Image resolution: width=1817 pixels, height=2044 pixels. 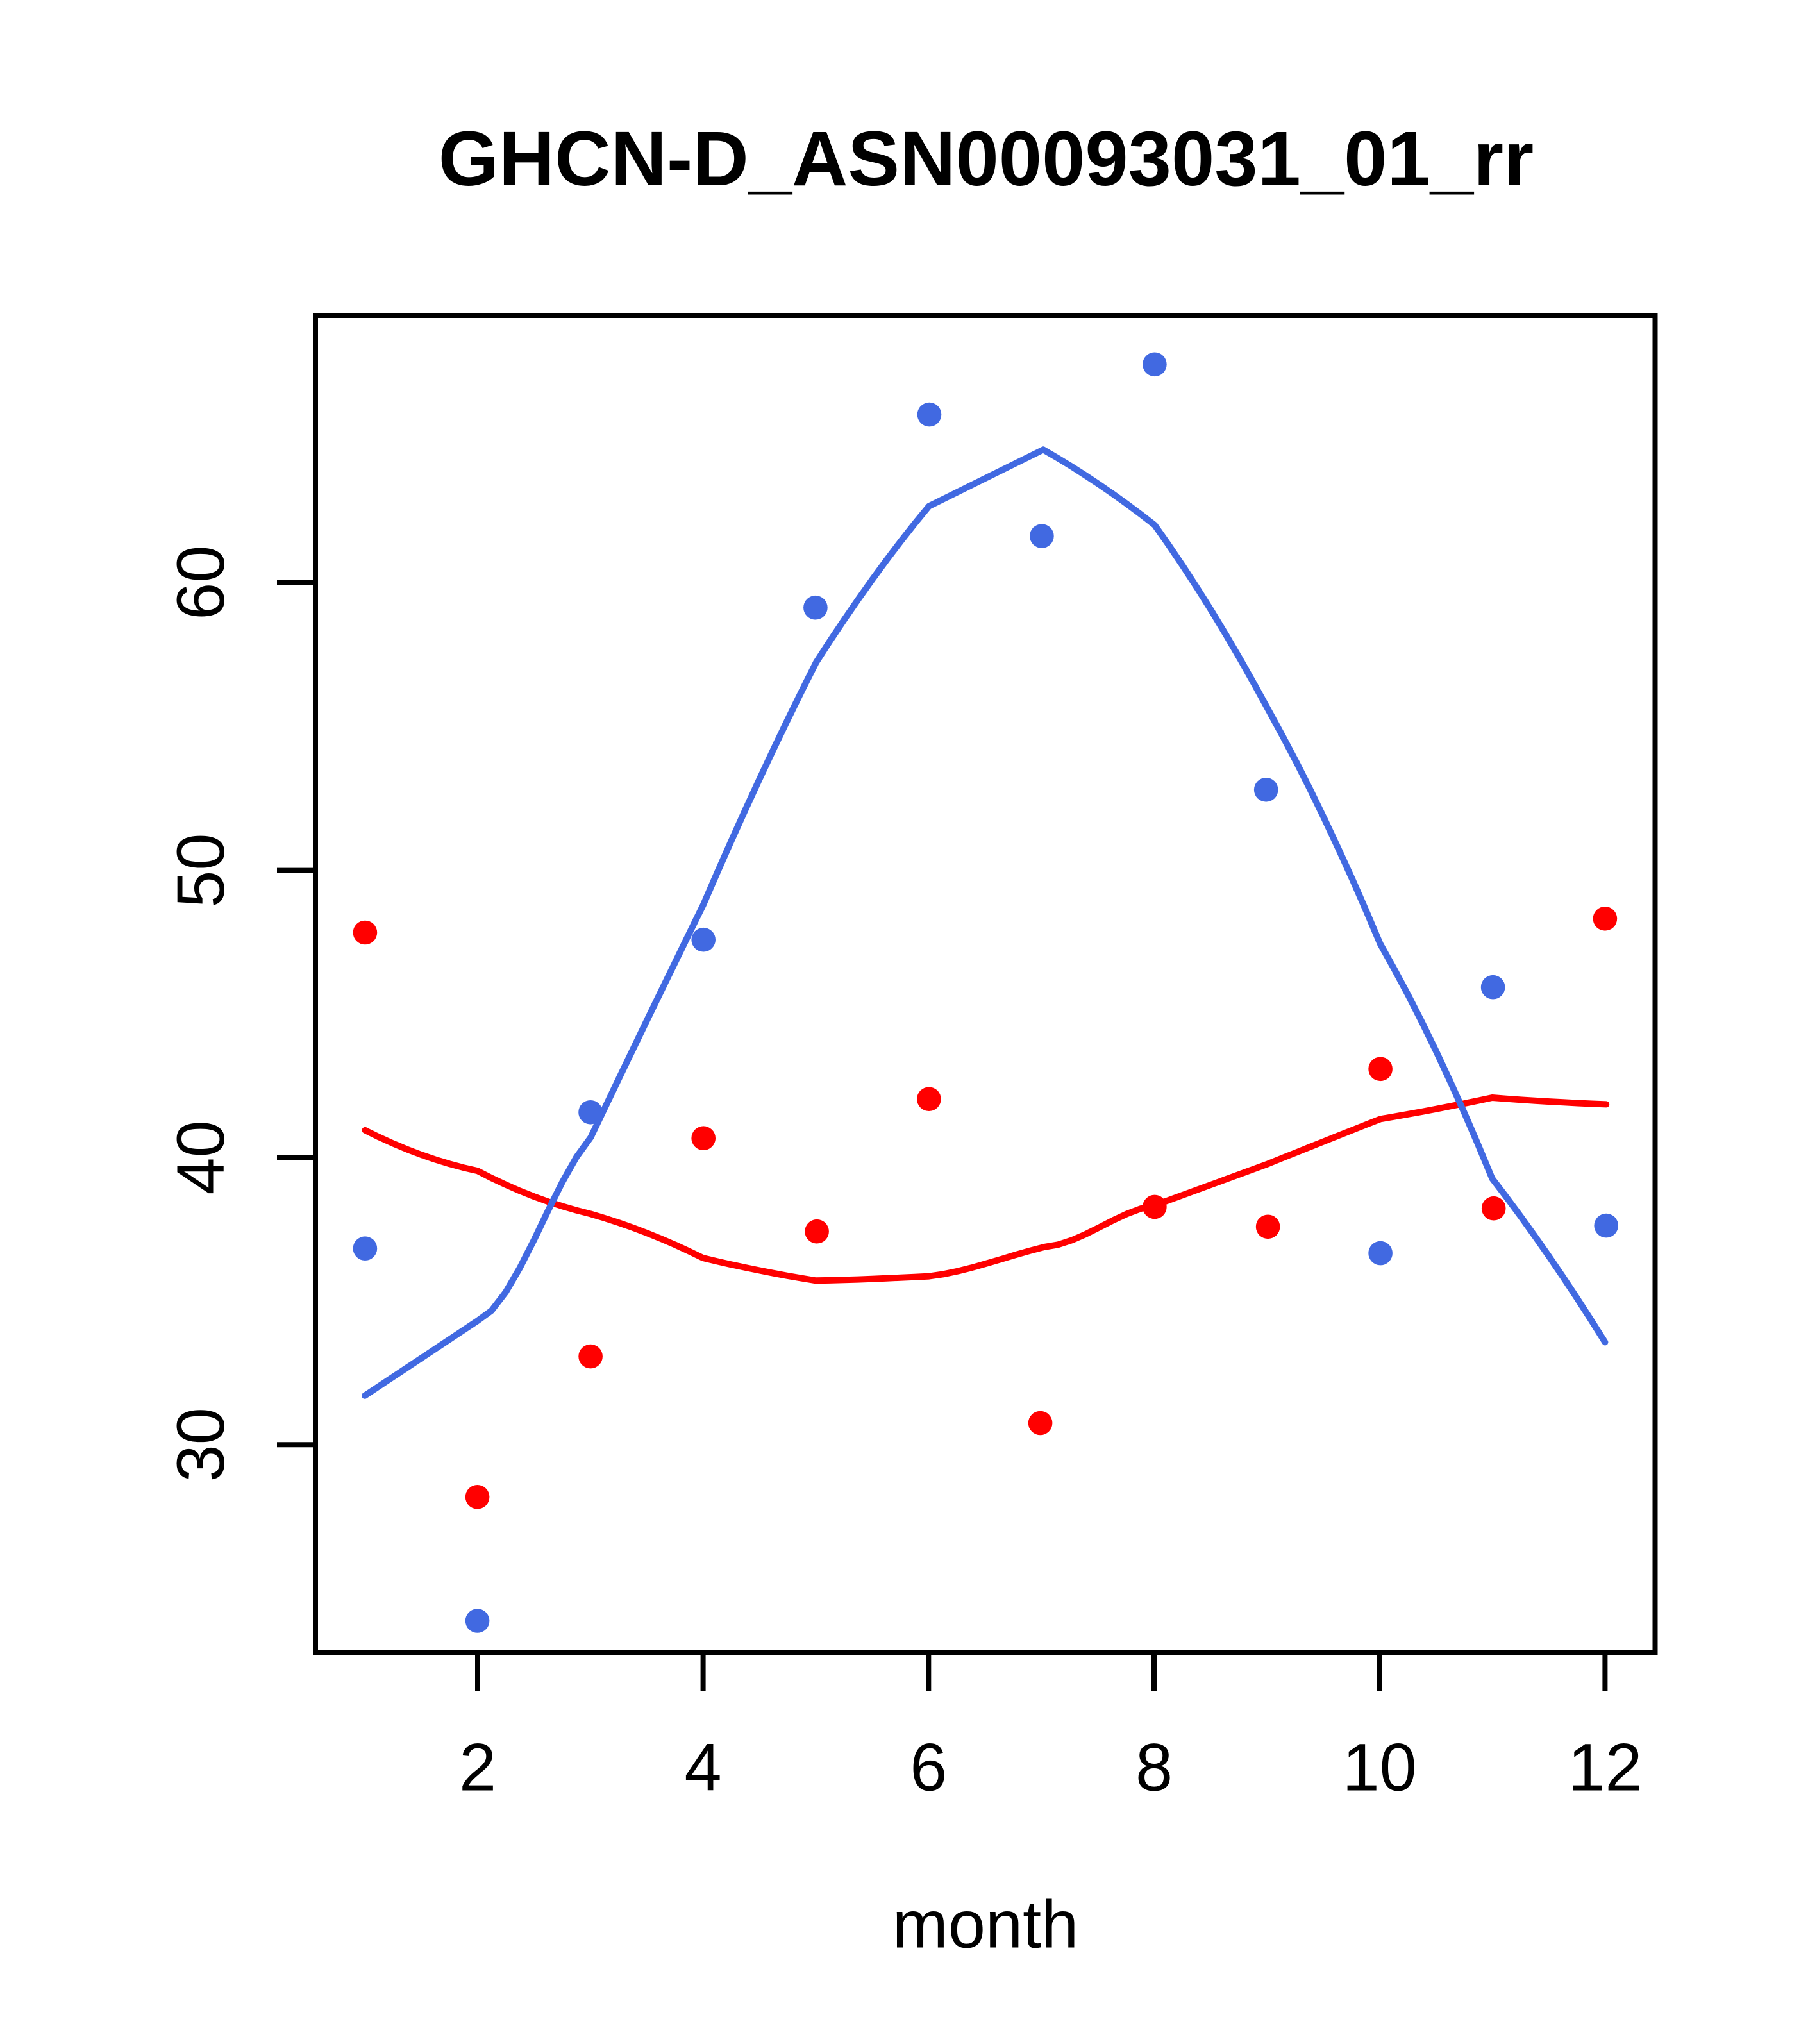 I want to click on svg-text: 30, so click(x=201, y=1444).